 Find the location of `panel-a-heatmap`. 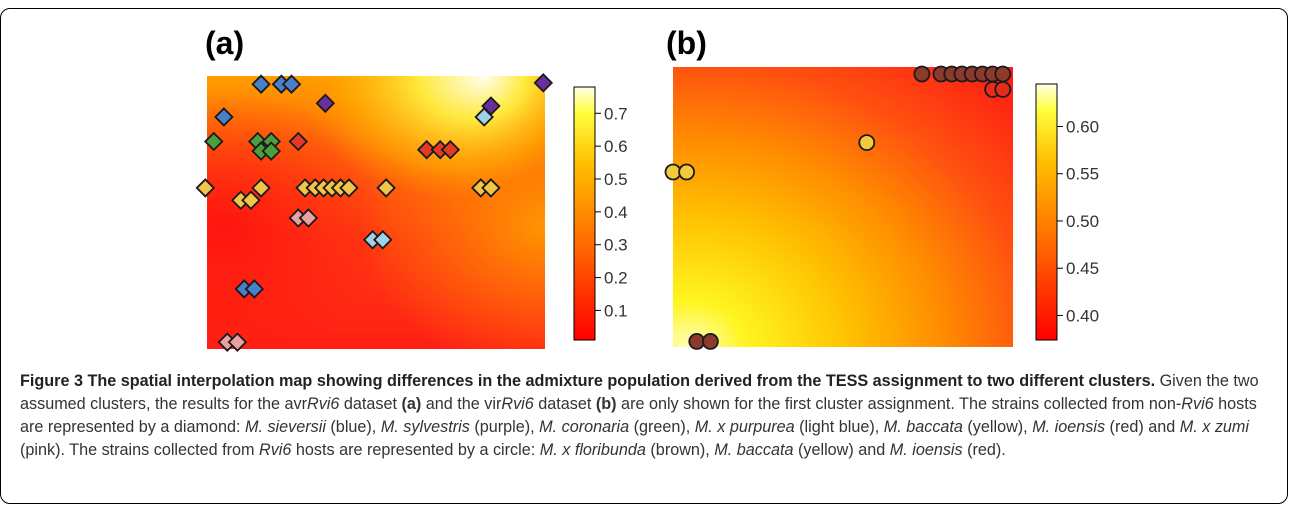

panel-a-heatmap is located at coordinates (376, 212).